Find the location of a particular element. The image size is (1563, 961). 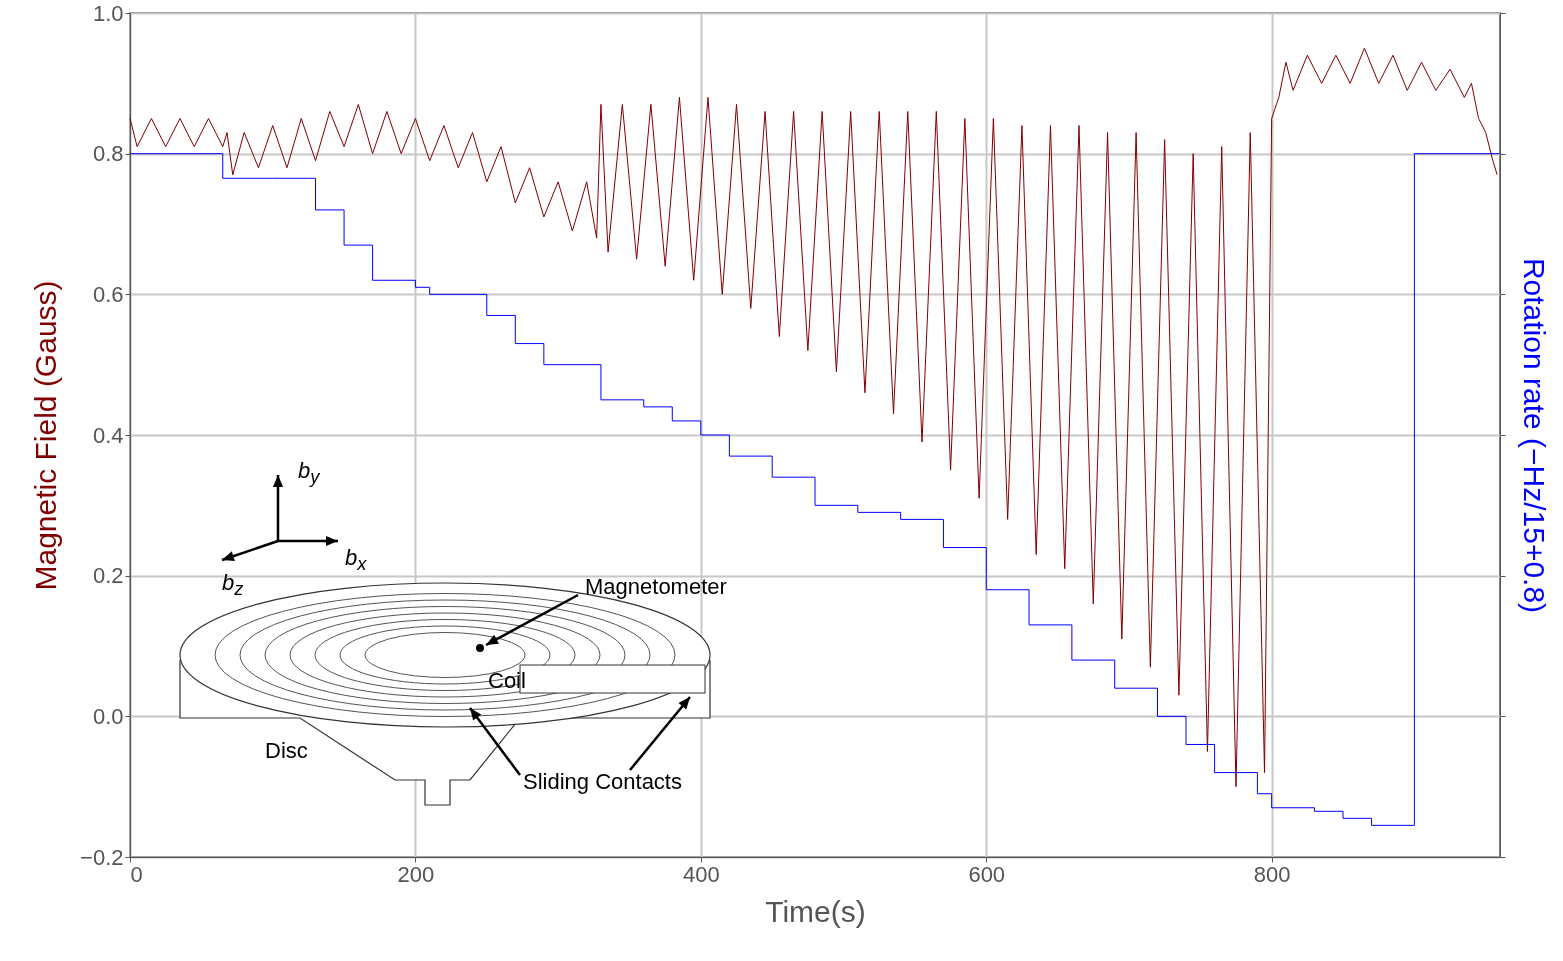

x-tick-label: 0 is located at coordinates (136, 874).